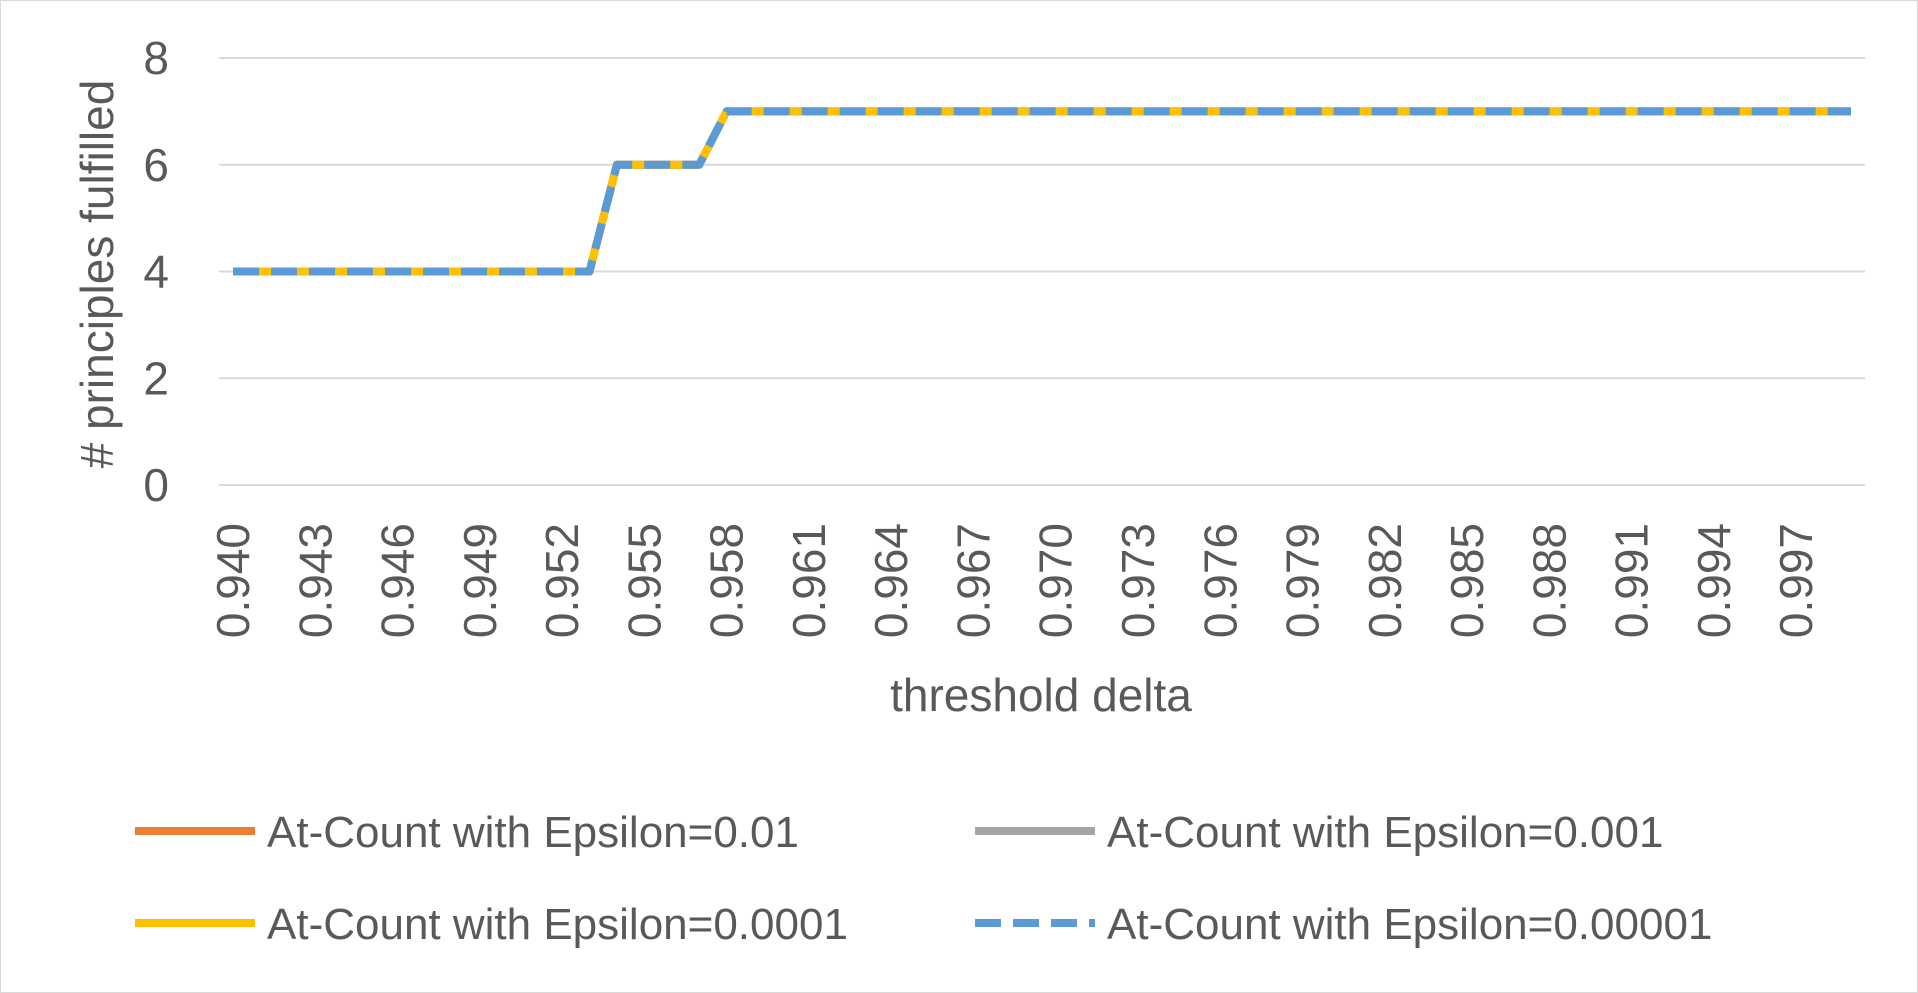 Image resolution: width=1918 pixels, height=993 pixels. What do you see at coordinates (233, 580) in the screenshot?
I see `x-tick-label: 0.940` at bounding box center [233, 580].